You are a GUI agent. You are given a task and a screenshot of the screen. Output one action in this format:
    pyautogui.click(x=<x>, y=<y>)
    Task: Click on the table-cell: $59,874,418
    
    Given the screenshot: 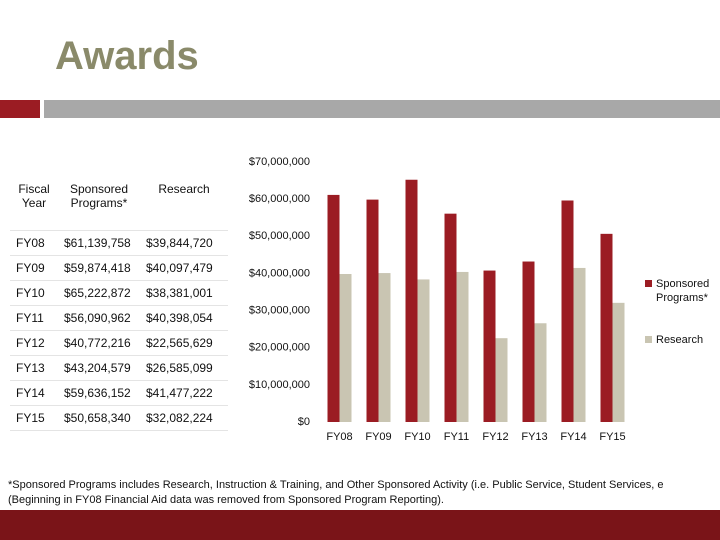 What is the action you would take?
    pyautogui.click(x=99, y=268)
    